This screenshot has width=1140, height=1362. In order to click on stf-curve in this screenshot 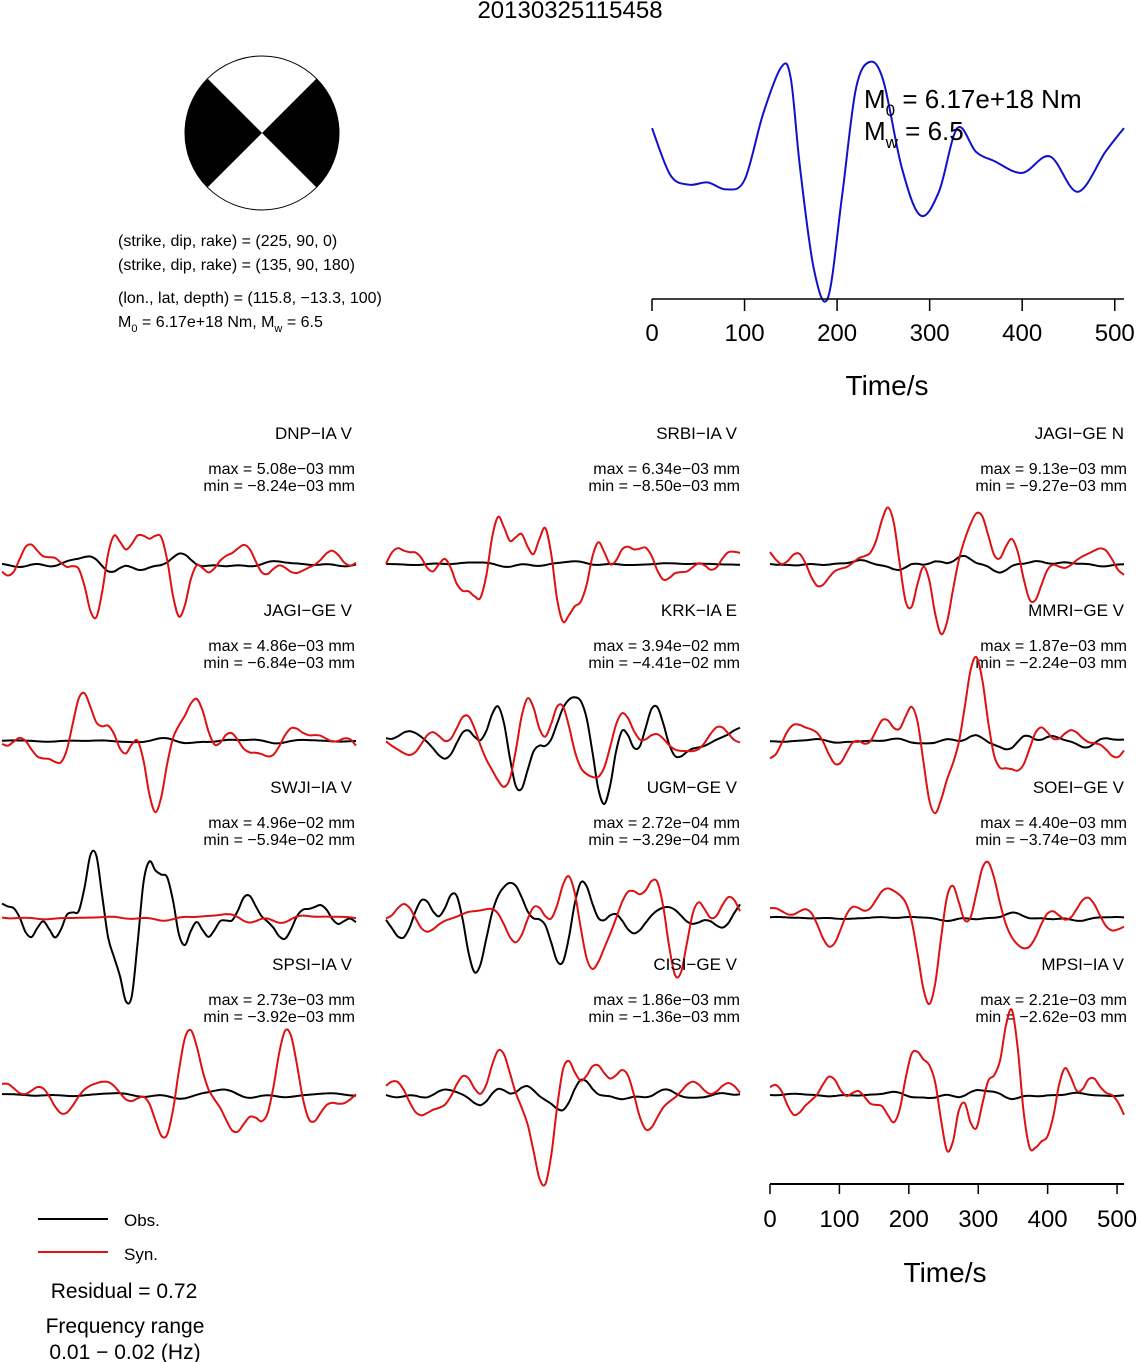, I will do `click(888, 181)`.